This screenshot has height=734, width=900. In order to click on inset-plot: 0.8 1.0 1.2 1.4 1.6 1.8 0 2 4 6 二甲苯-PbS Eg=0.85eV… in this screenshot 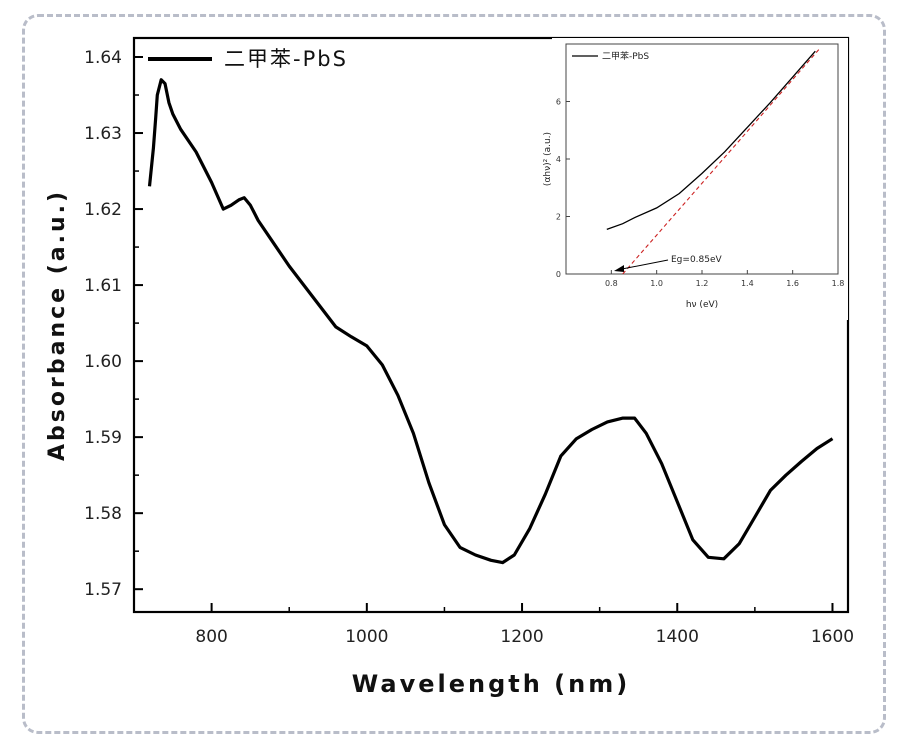, I will do `click(695, 179)`.